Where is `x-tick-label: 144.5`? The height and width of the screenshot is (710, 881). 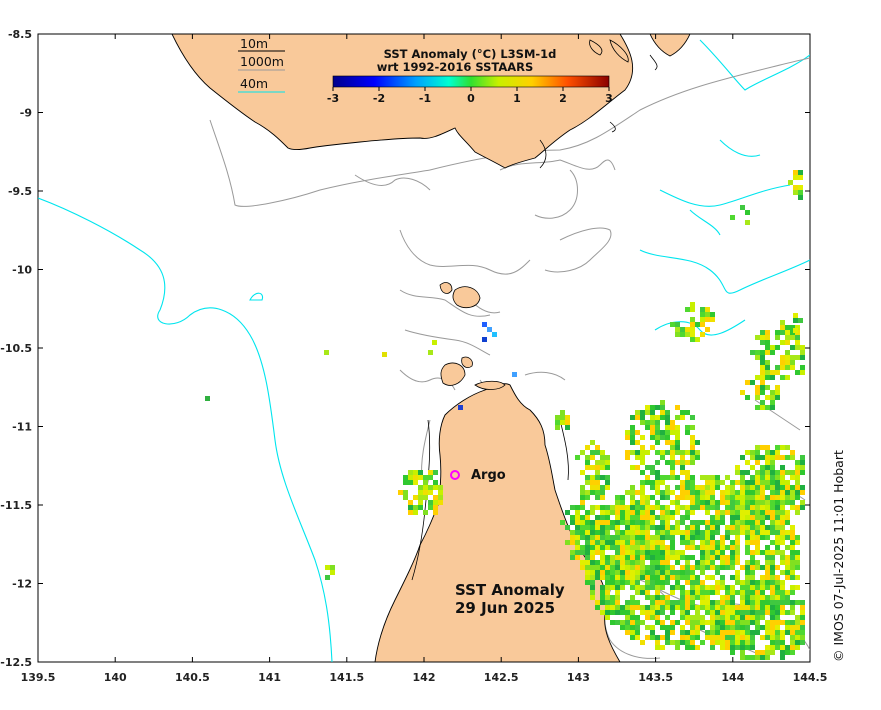 x-tick-label: 144.5 is located at coordinates (810, 677).